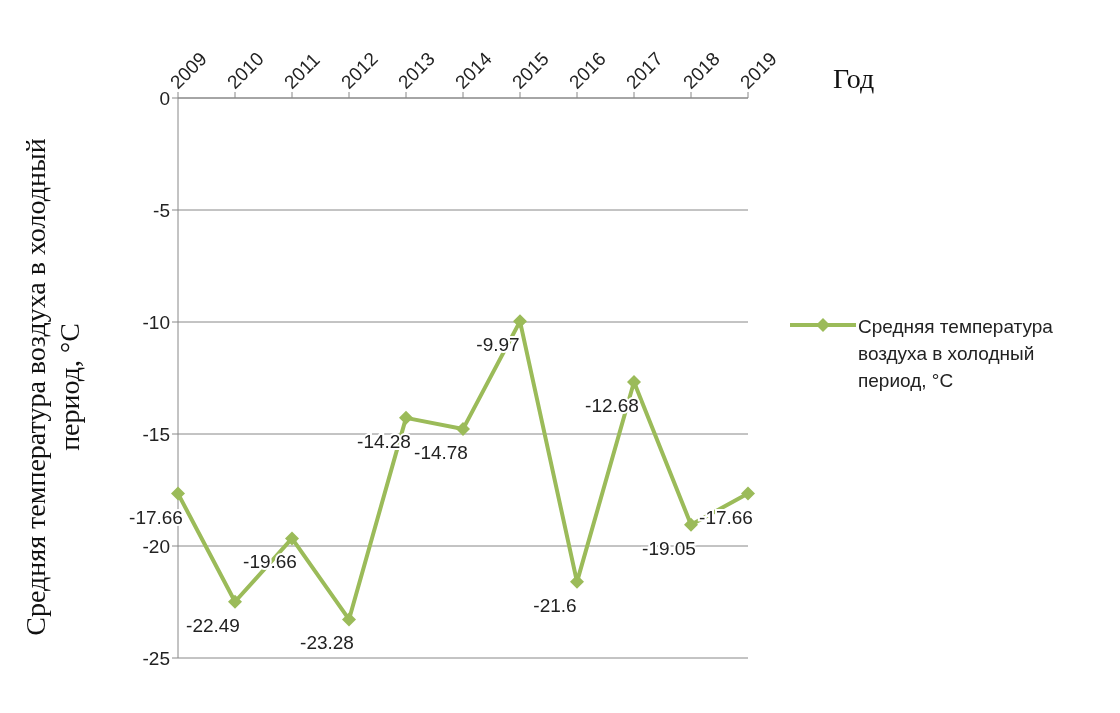 Image resolution: width=1120 pixels, height=713 pixels. Describe the element at coordinates (161, 210) in the screenshot. I see `y-tick-label: -5` at that location.